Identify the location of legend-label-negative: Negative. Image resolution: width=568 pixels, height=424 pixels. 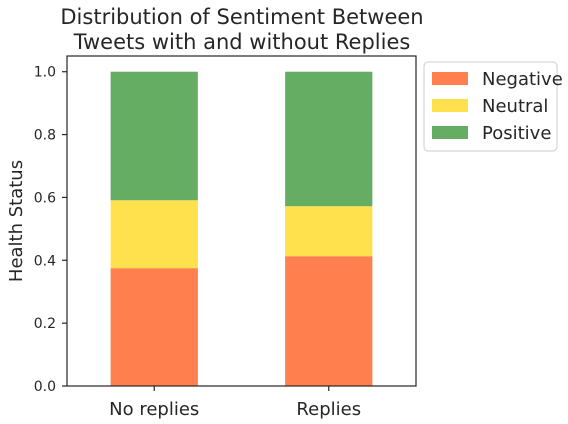
(522, 79).